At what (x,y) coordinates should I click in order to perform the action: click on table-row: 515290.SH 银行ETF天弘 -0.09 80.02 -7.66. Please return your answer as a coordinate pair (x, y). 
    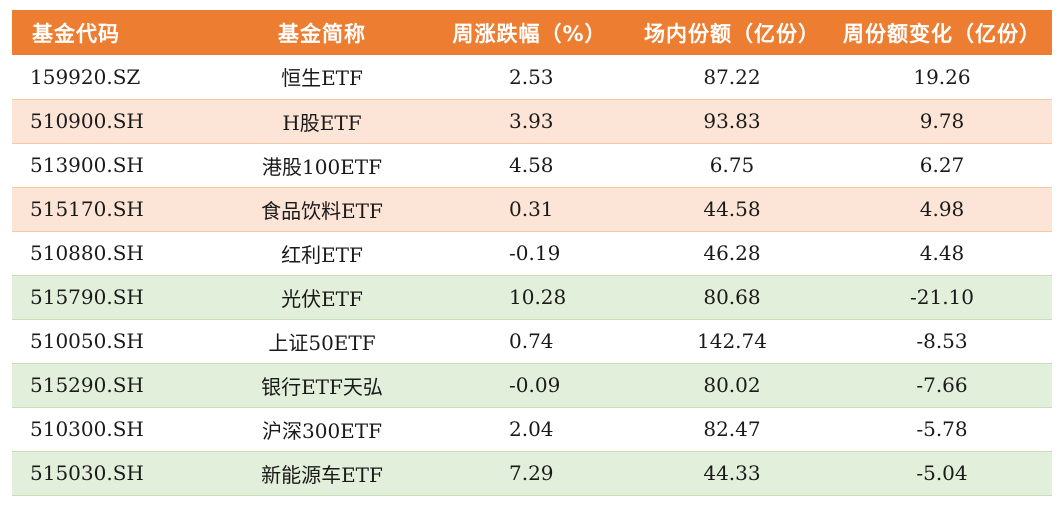
    Looking at the image, I should click on (532, 385).